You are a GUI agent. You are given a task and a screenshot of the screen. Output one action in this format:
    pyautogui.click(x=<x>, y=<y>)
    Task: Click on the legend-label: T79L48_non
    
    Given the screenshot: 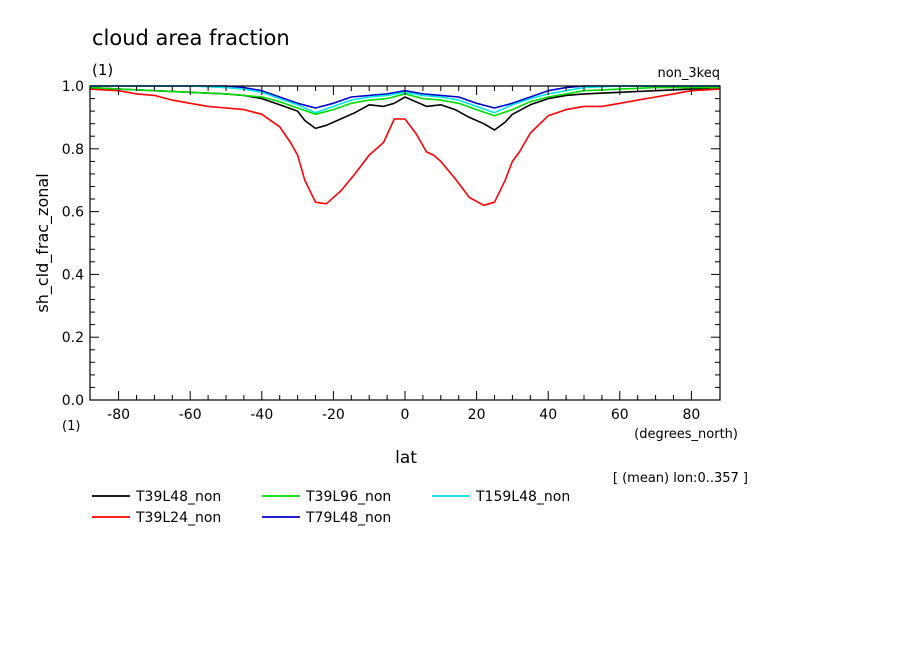 What is the action you would take?
    pyautogui.click(x=348, y=518)
    